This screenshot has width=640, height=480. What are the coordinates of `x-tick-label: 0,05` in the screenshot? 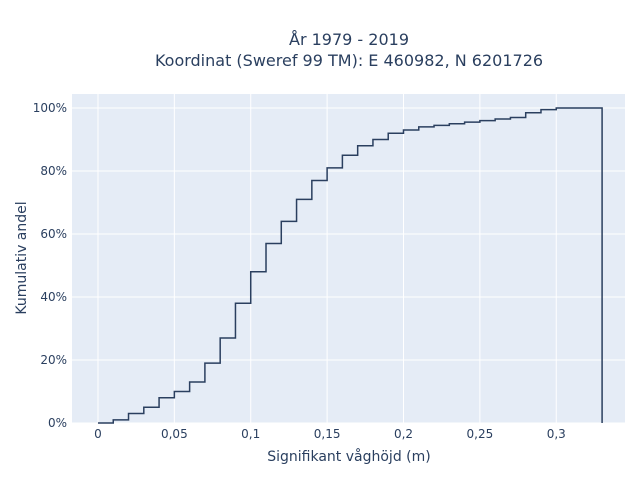 It's located at (174, 434).